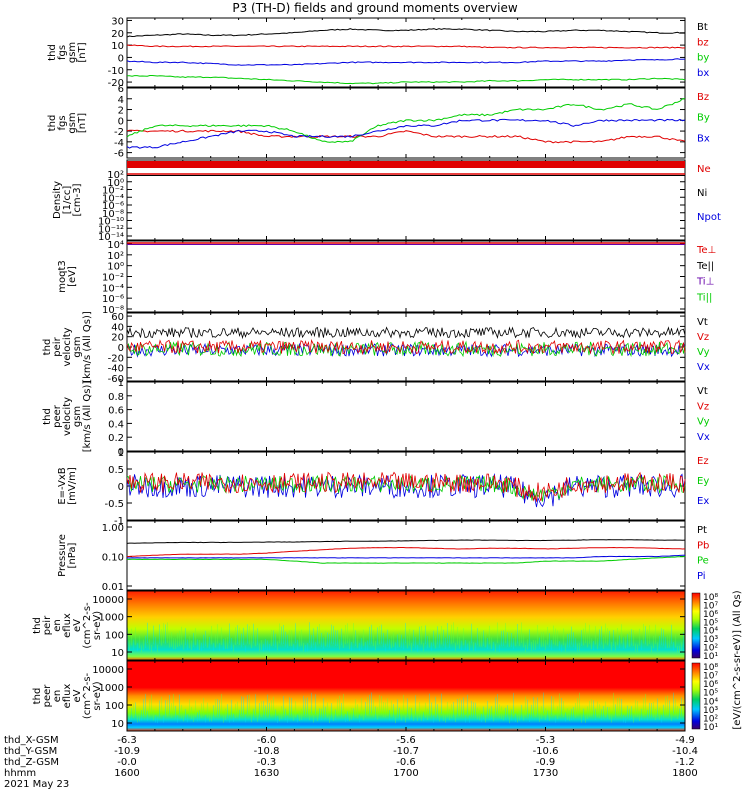 This screenshot has width=750, height=800. I want to click on y-tick-label: 0.10, so click(113, 558).